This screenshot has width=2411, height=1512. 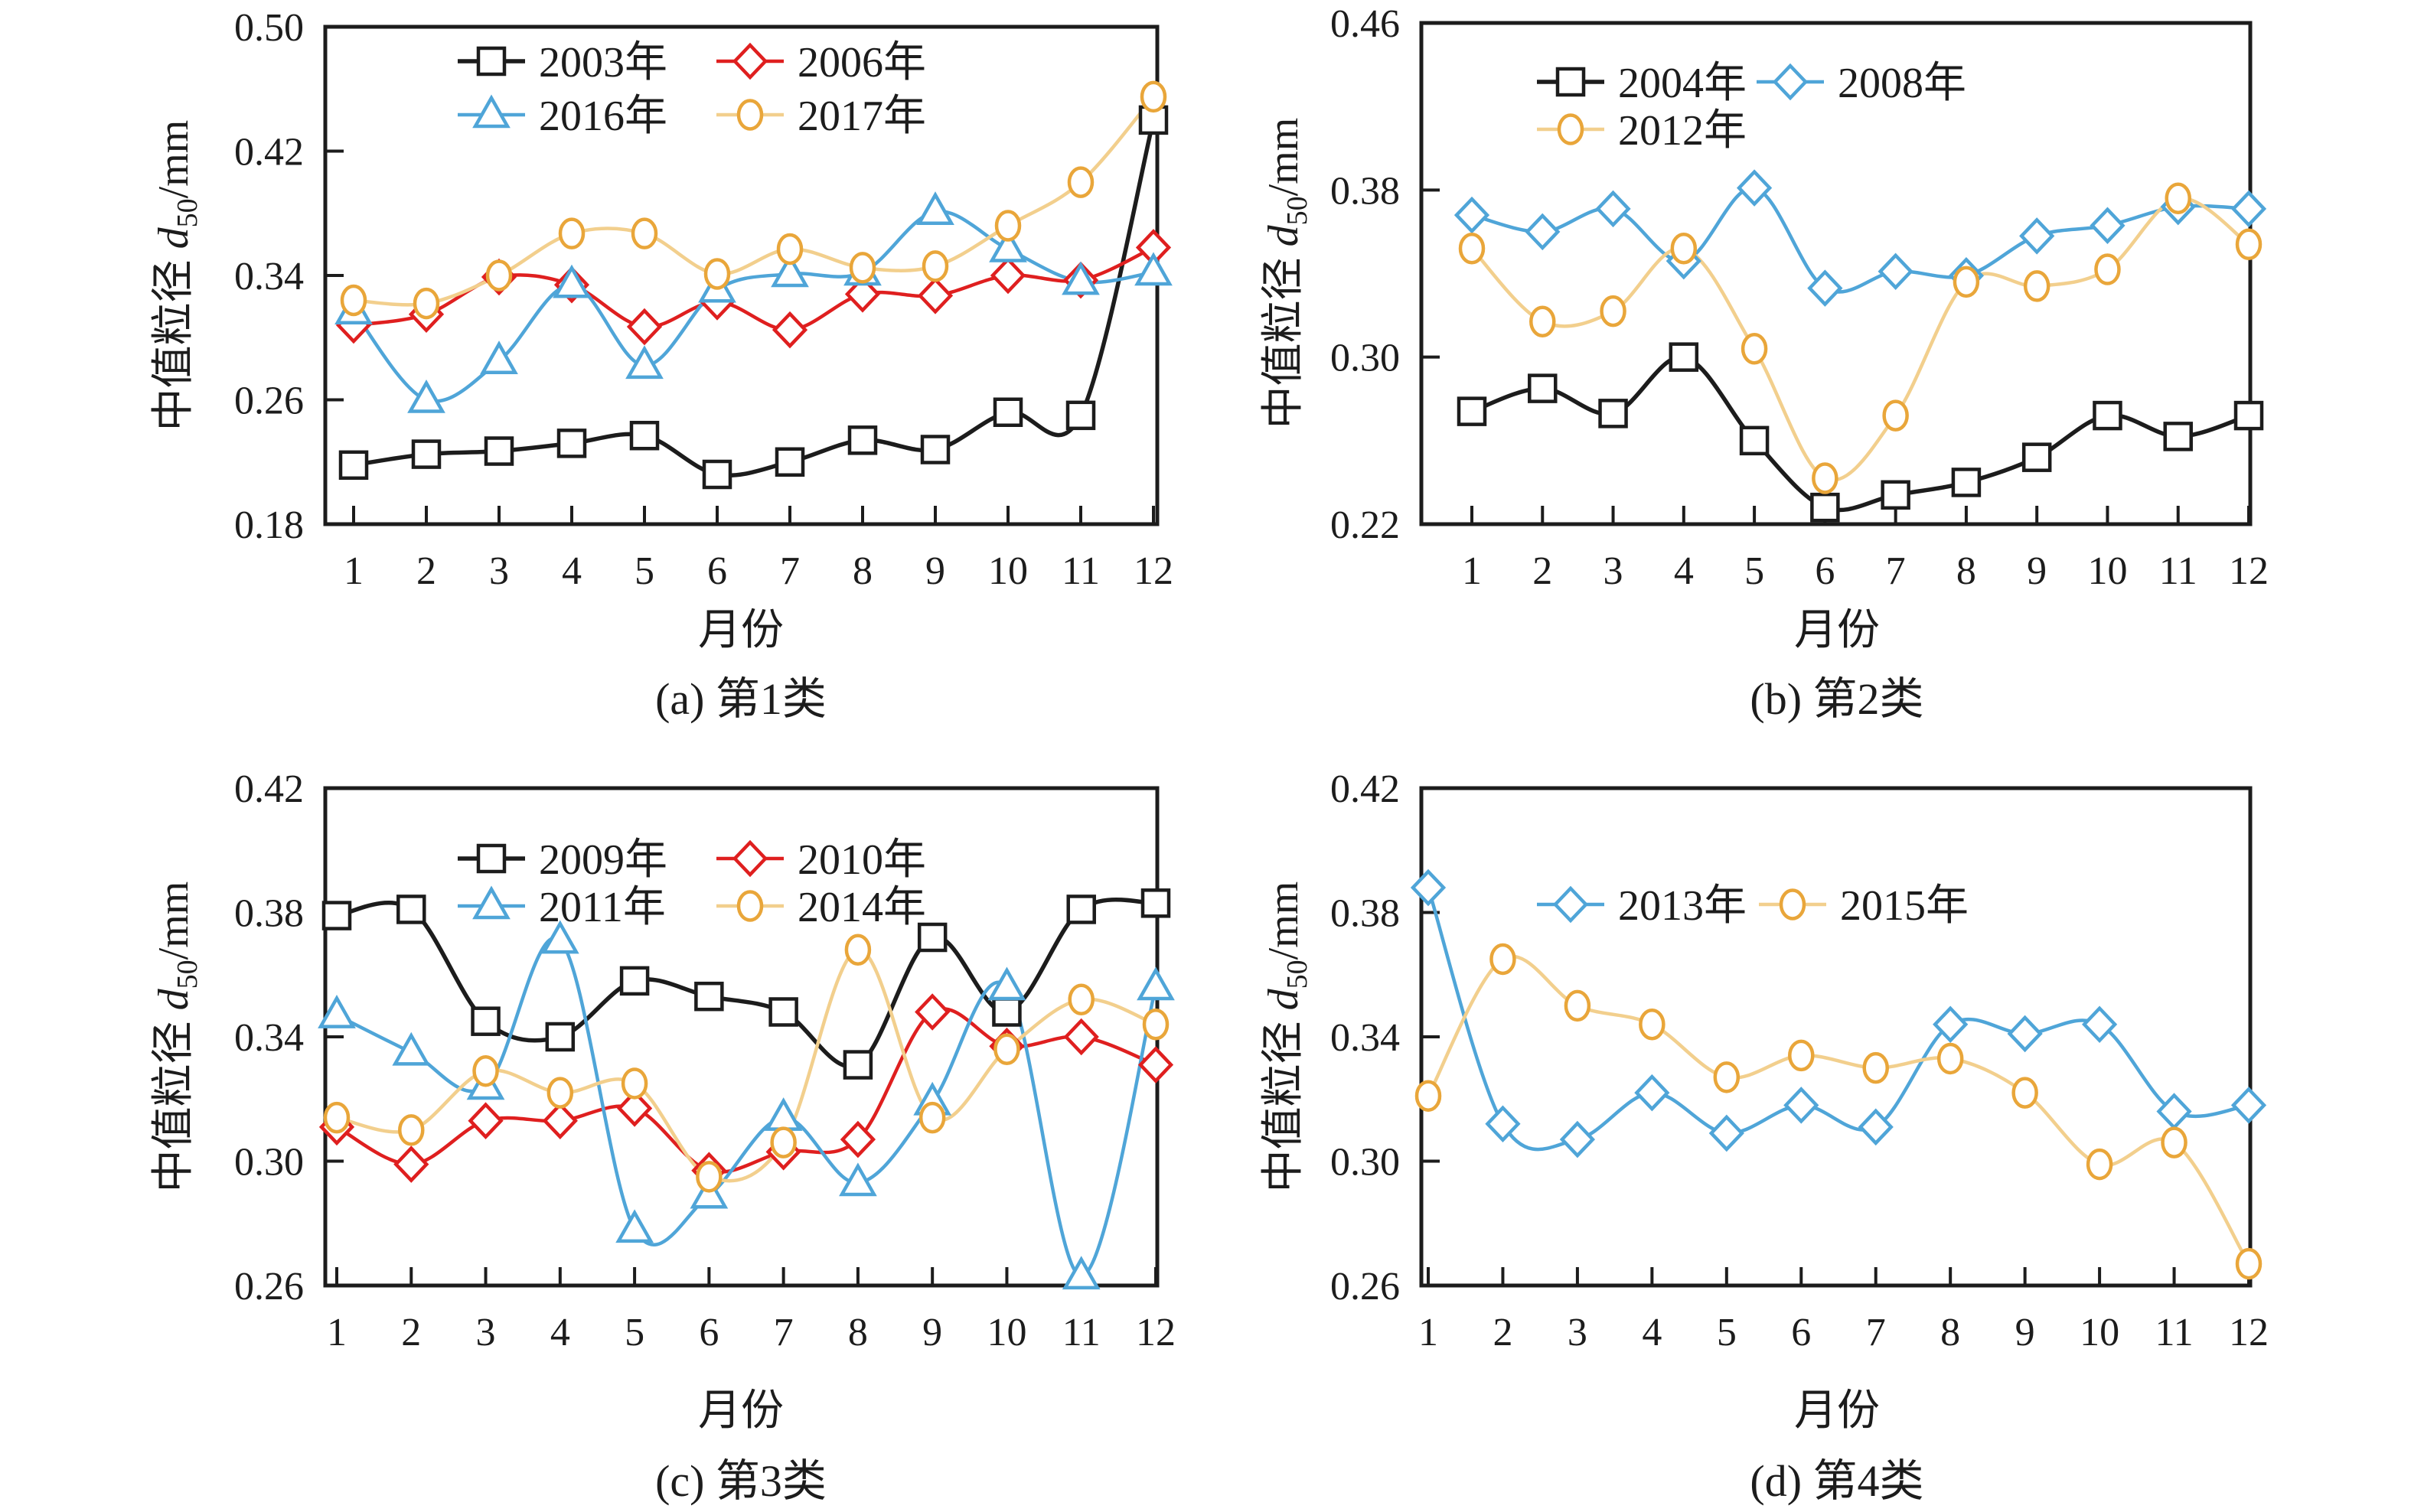 I want to click on series-line-2016年, so click(x=753, y=306).